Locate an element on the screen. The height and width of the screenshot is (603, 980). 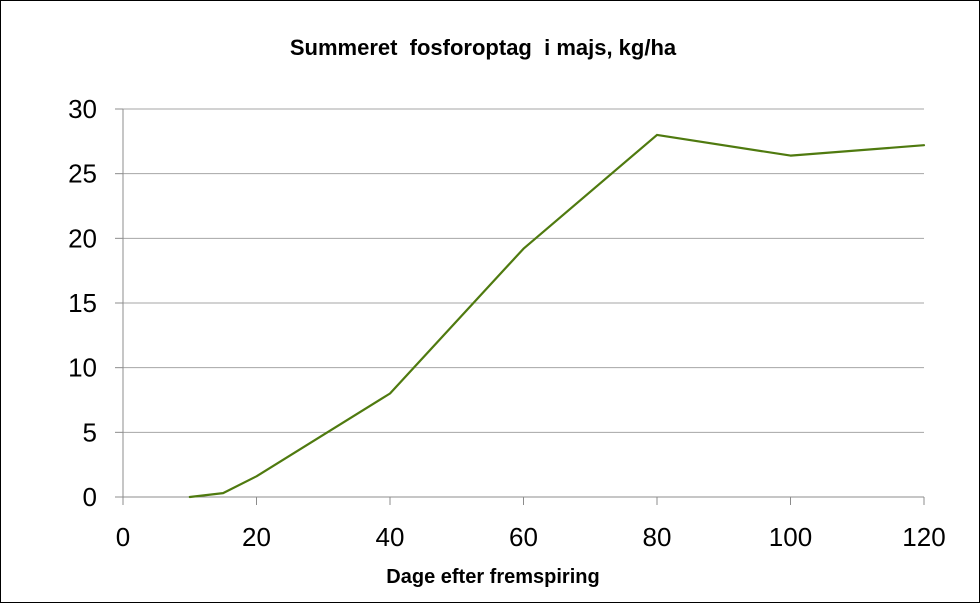
x-tick-label-0: 0 is located at coordinates (123, 537).